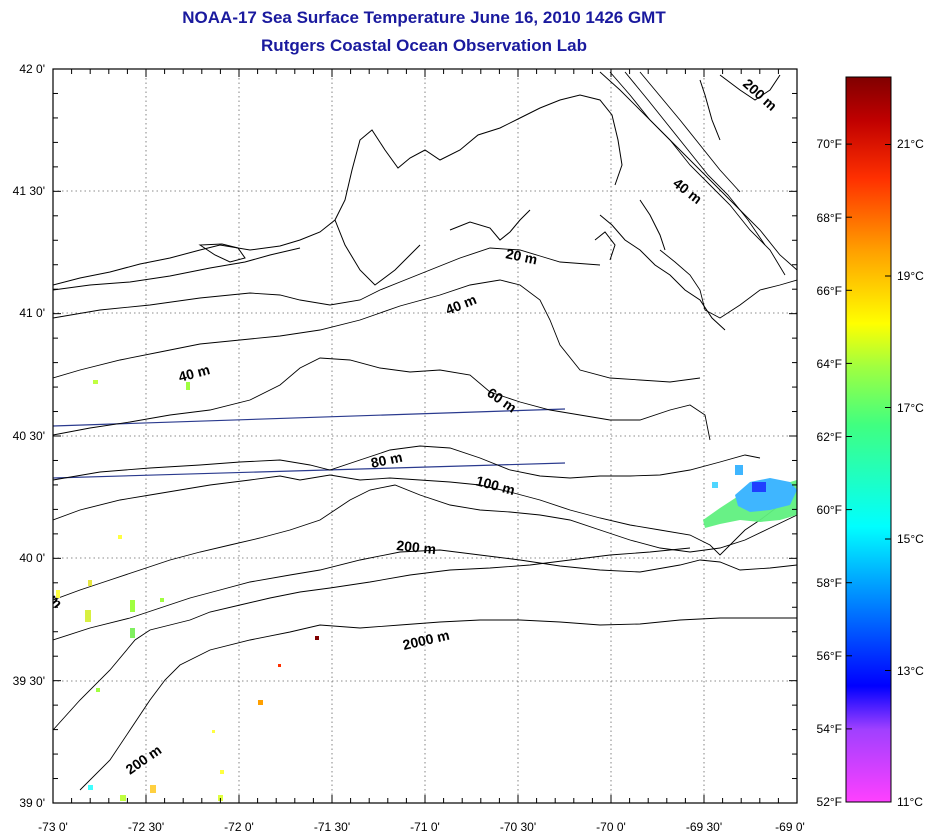 The width and height of the screenshot is (936, 840). I want to click on colorbar-f-54: 54°F, so click(829, 729).